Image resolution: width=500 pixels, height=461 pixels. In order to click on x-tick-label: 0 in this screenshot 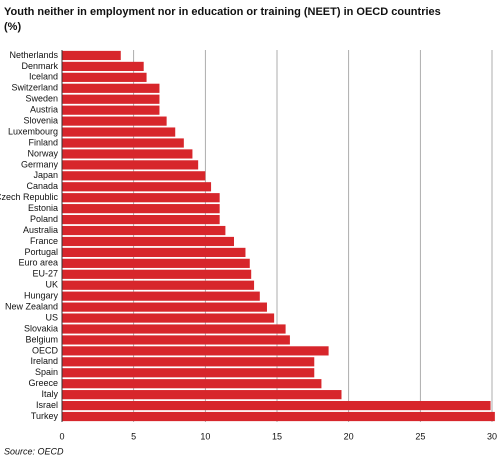, I will do `click(61, 436)`.